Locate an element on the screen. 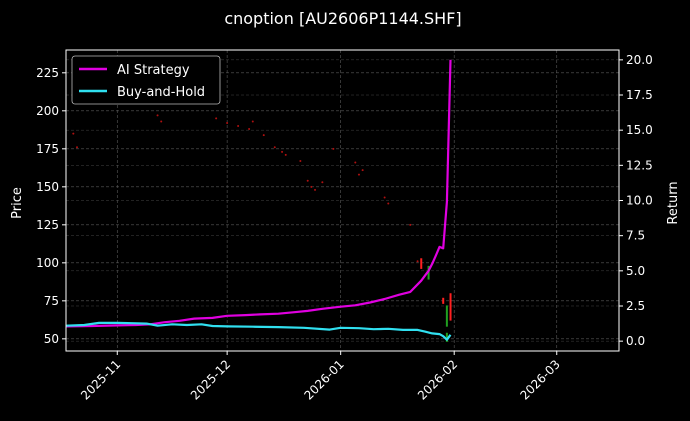 The image size is (690, 421). tick-label-left: 200 is located at coordinates (47, 111).